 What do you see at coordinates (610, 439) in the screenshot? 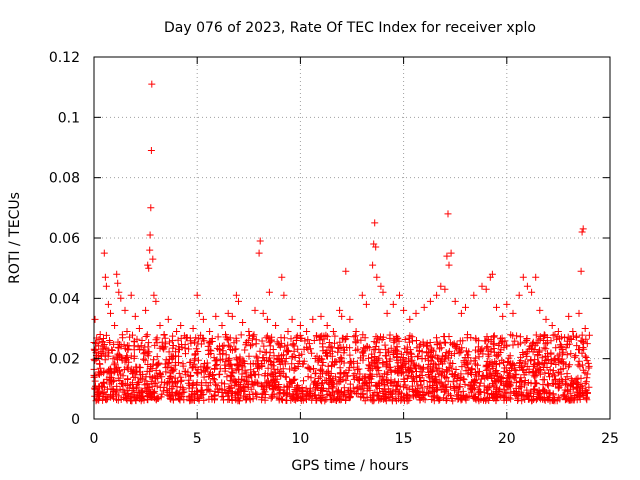
I see `x-tick-label: 25` at bounding box center [610, 439].